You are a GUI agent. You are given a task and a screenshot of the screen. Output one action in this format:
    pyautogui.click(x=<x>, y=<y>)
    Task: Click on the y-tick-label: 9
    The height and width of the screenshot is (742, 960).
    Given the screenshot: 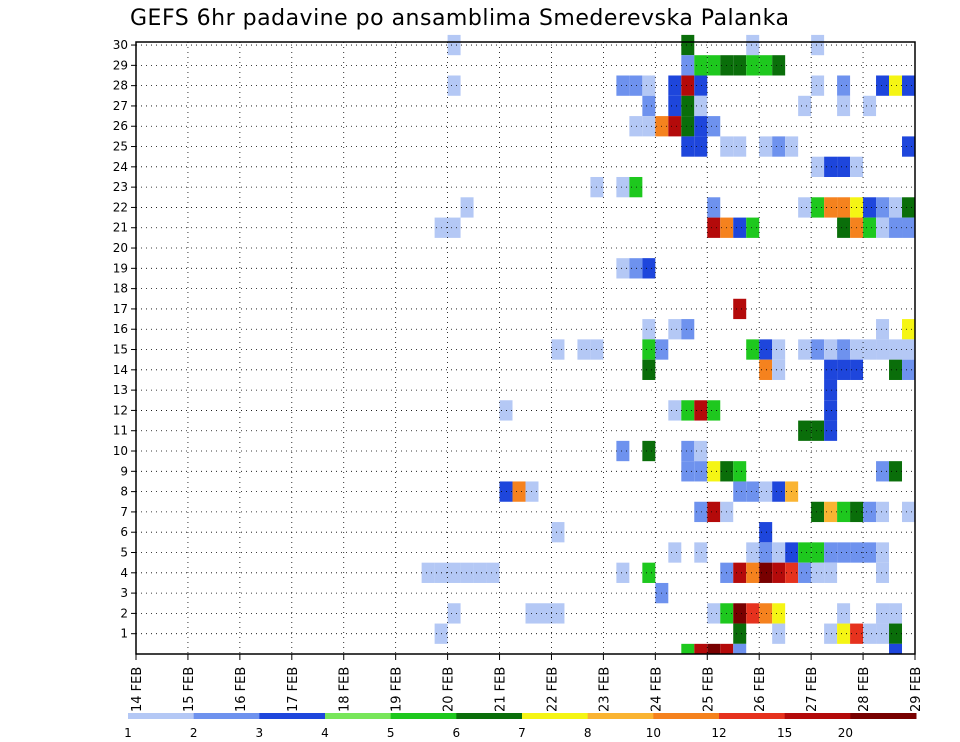 What is the action you would take?
    pyautogui.click(x=124, y=471)
    